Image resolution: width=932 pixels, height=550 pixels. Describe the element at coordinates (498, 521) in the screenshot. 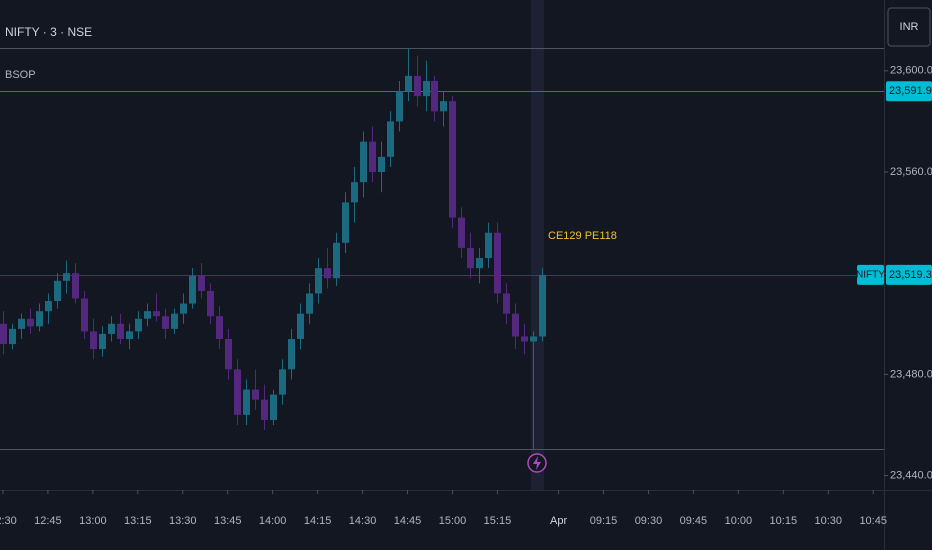

I see `x-tick-label: 15:15` at that location.